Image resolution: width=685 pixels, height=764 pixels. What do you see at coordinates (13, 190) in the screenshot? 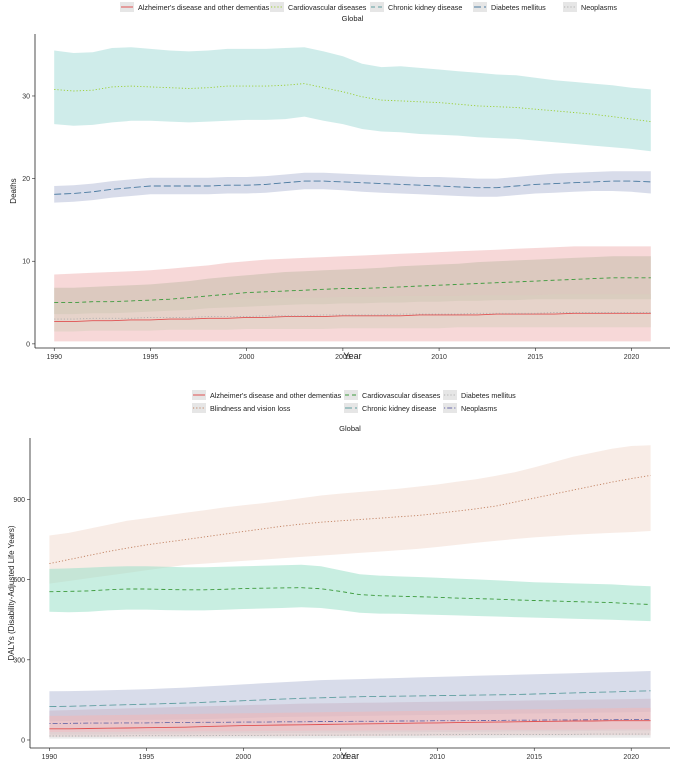
I see `y-axis-label: Deaths` at bounding box center [13, 190].